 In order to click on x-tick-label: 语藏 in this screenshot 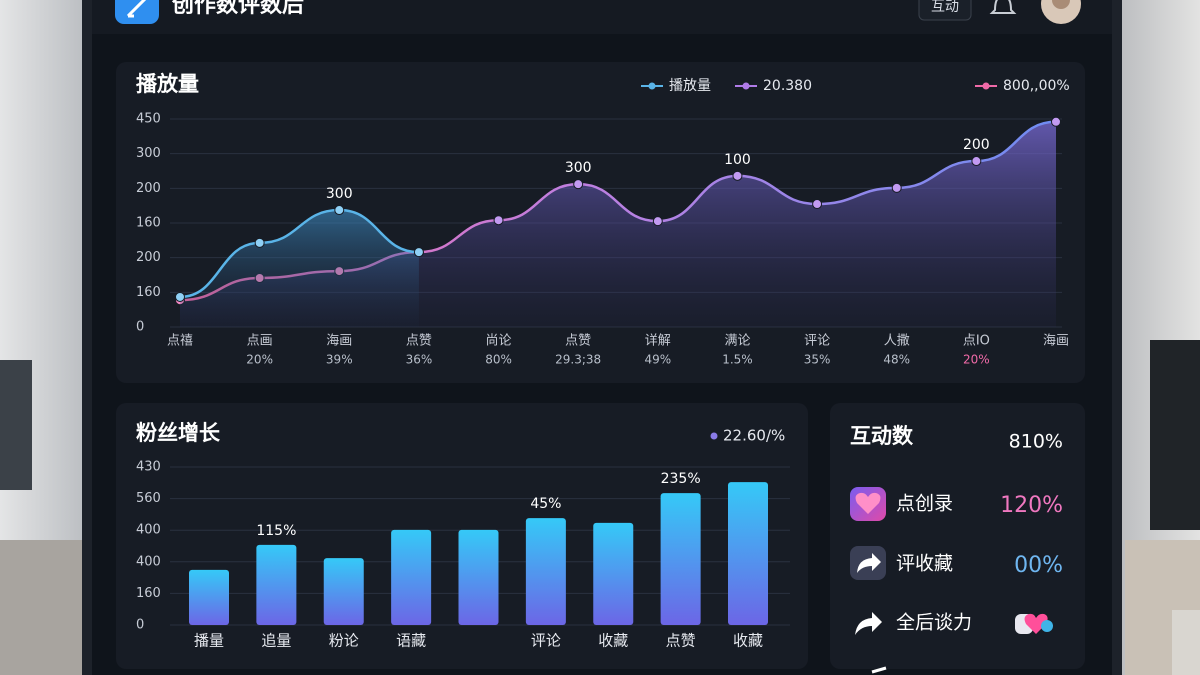, I will do `click(411, 641)`.